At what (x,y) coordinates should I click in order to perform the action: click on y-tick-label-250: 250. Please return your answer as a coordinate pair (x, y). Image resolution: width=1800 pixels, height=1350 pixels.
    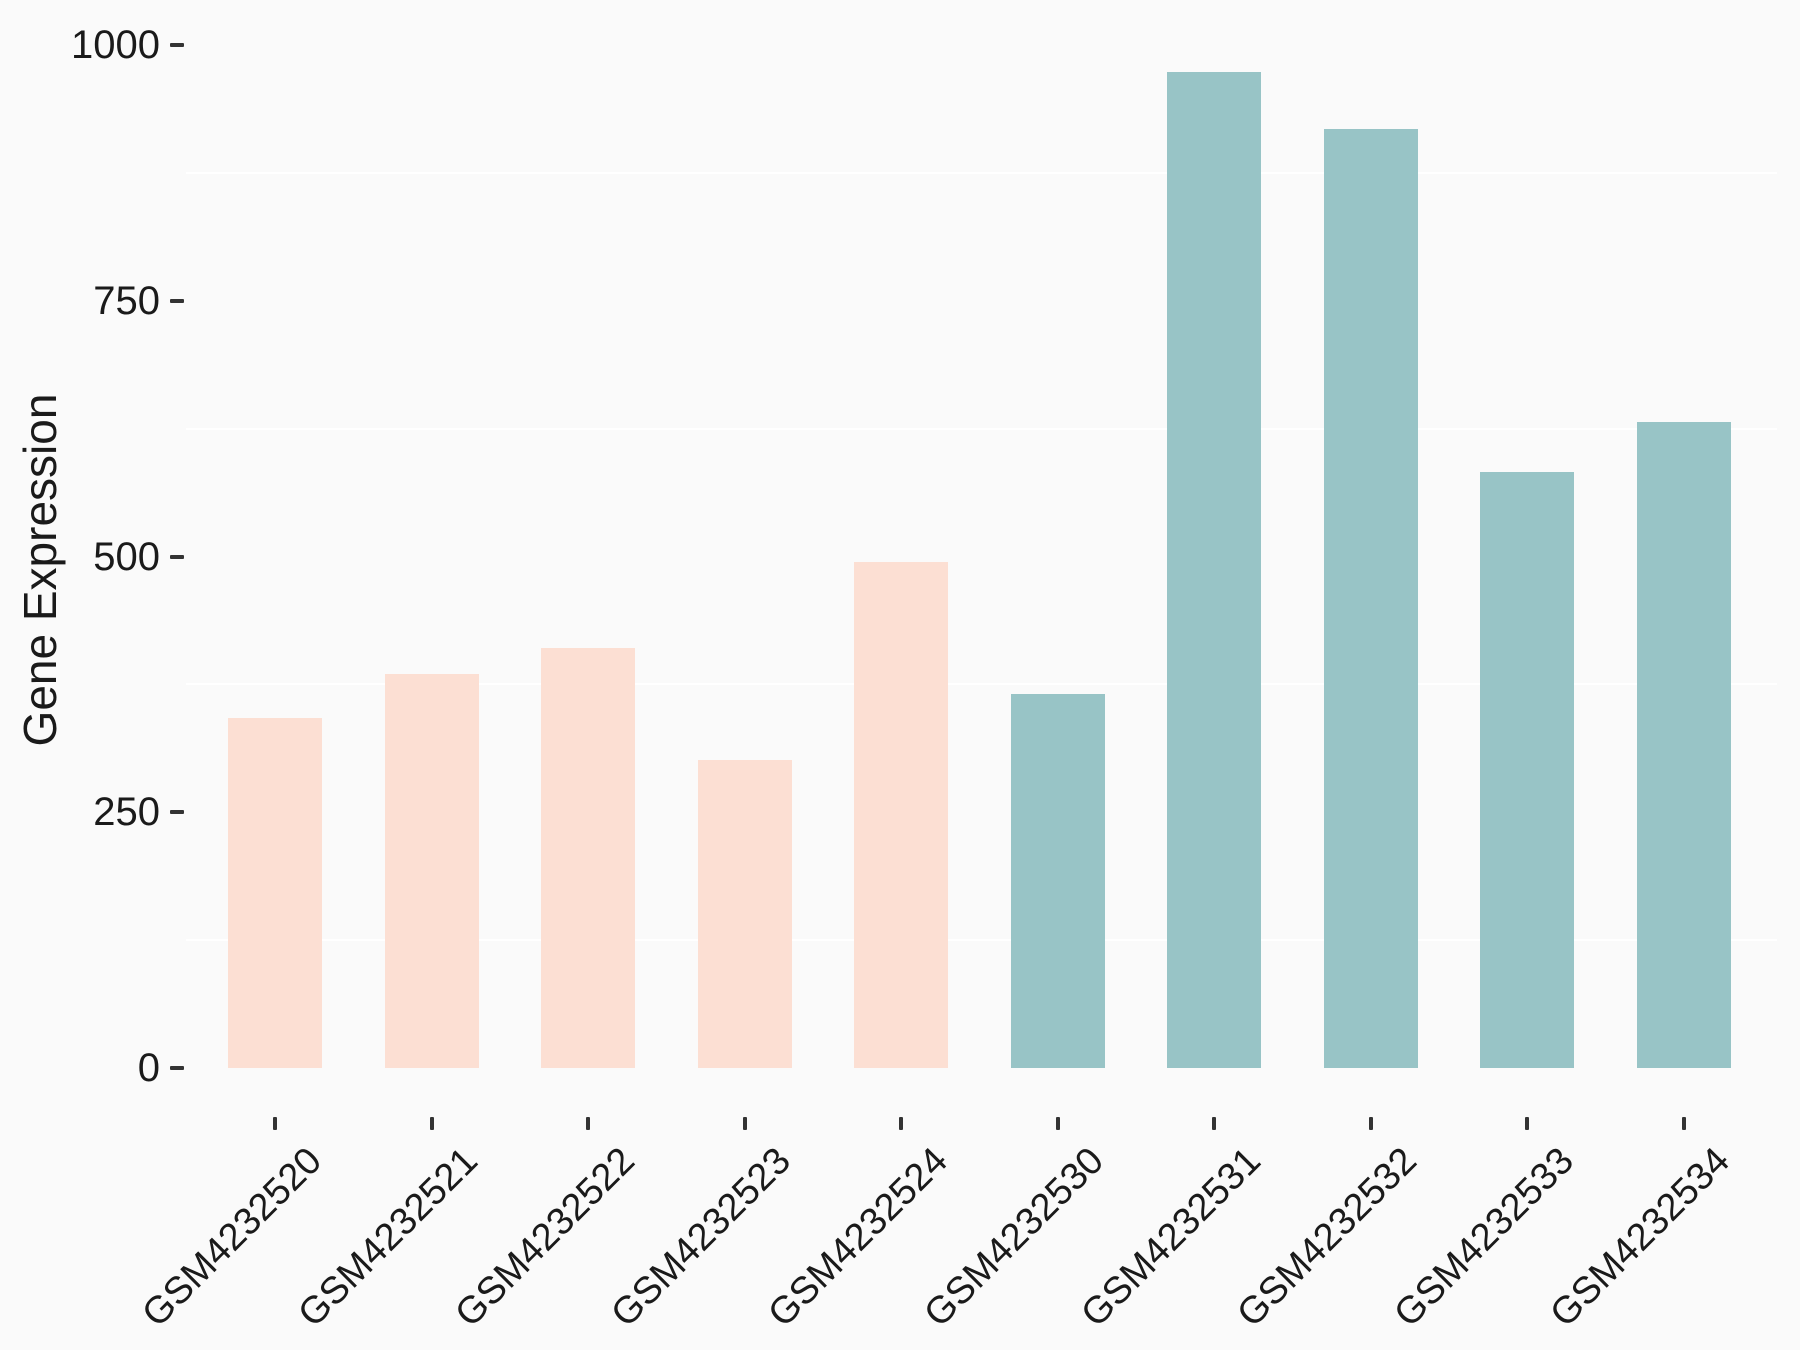
    Looking at the image, I should click on (126, 812).